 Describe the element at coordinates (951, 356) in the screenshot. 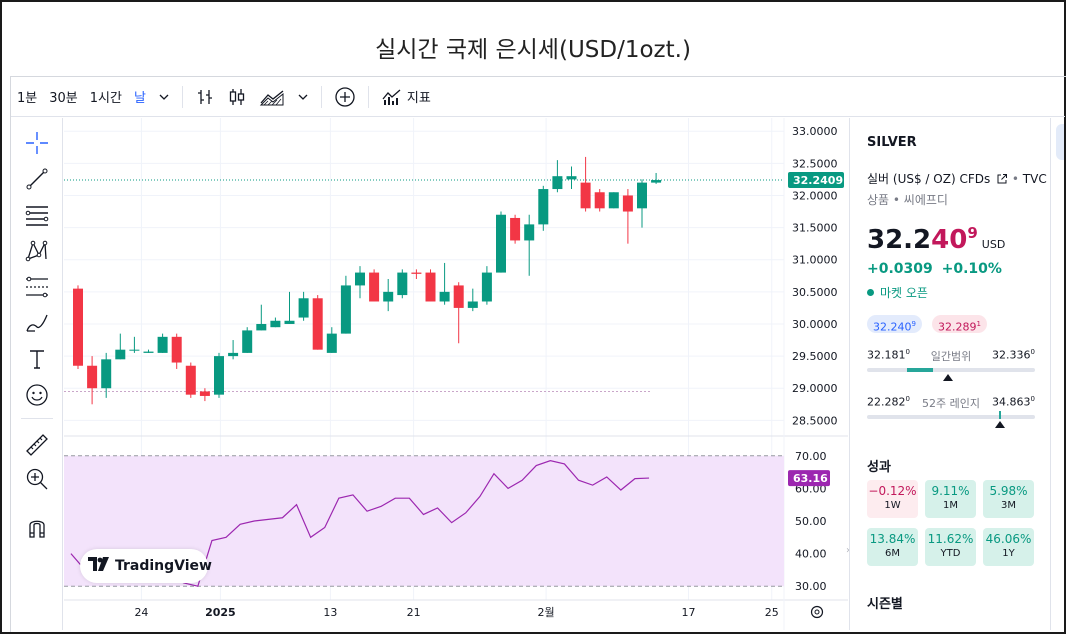

I see `day-range-label: 일간범위` at that location.